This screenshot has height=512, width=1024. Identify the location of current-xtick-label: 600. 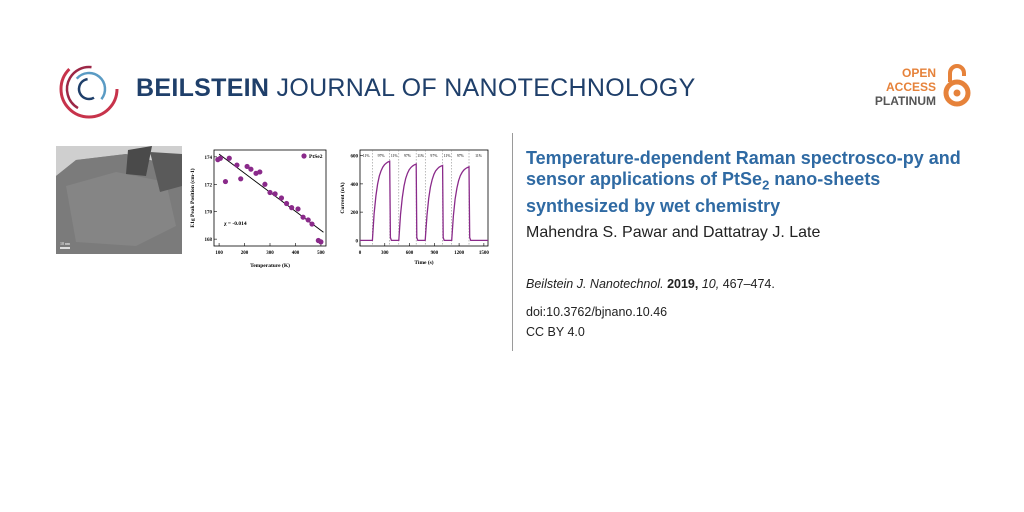
(410, 253).